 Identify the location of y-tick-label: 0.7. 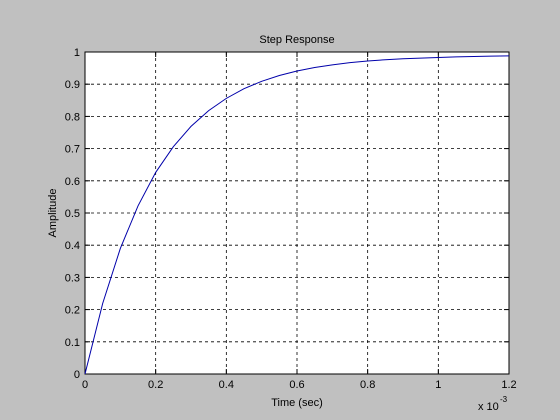
(72, 150).